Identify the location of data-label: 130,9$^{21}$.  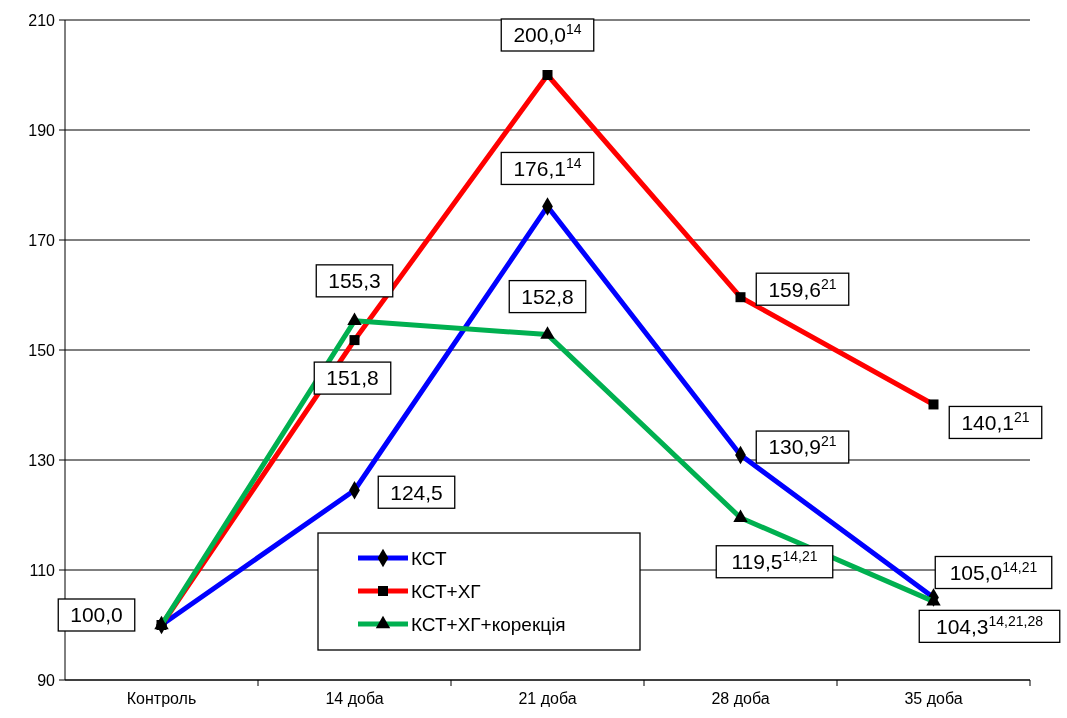
(802, 446).